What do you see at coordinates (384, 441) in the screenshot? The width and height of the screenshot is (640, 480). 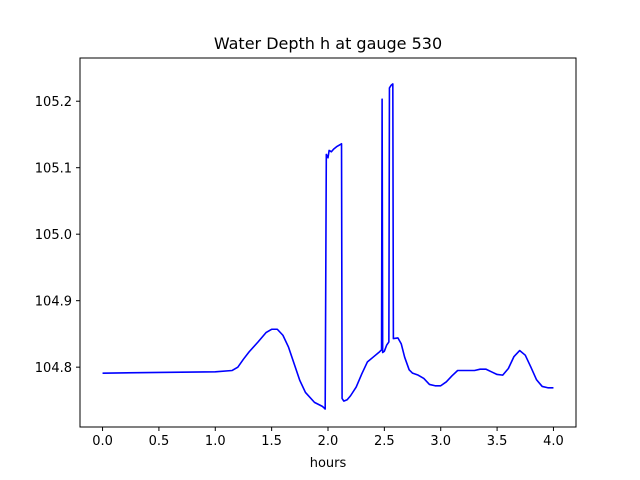 I see `x-tick-label: 2.5` at bounding box center [384, 441].